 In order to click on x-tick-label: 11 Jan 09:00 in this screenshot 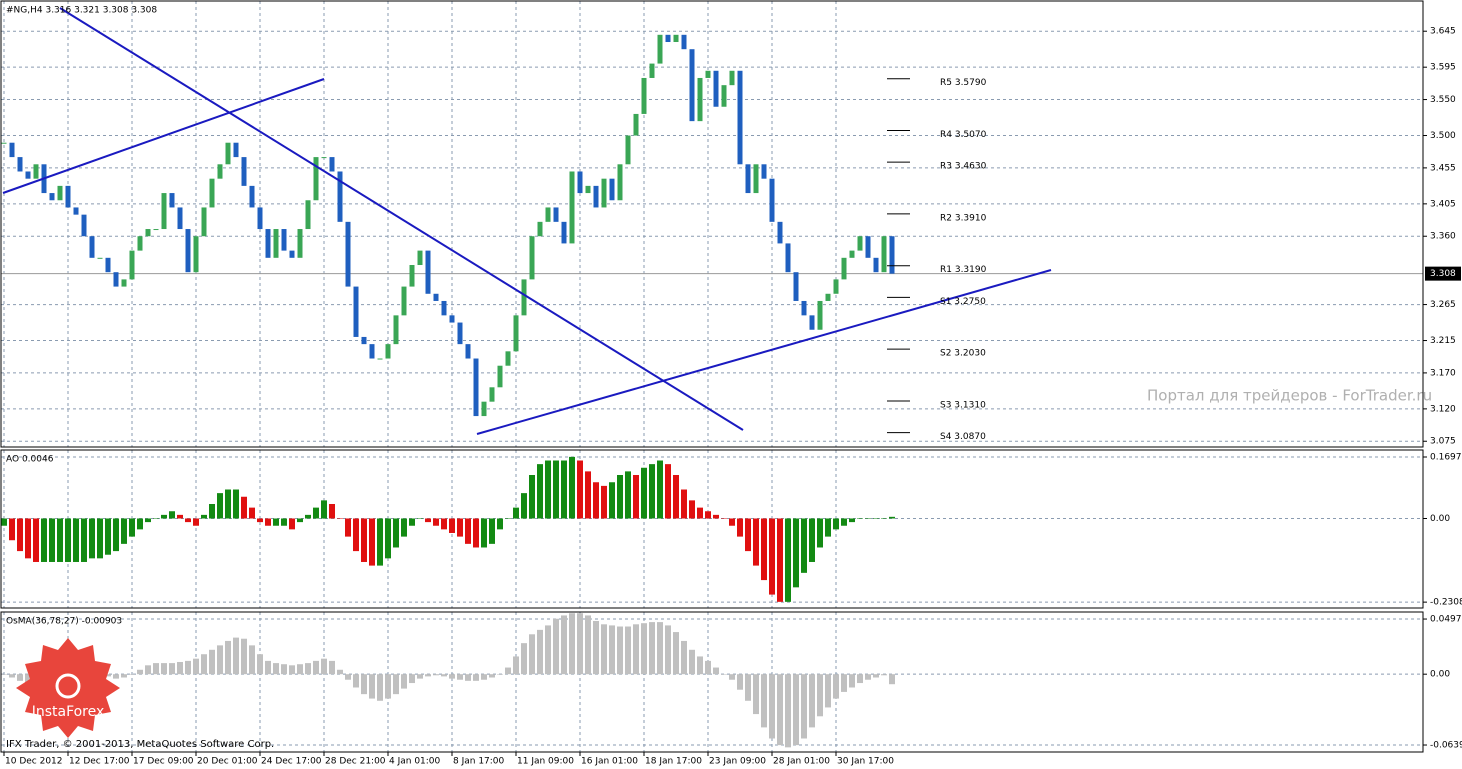, I will do `click(545, 762)`.